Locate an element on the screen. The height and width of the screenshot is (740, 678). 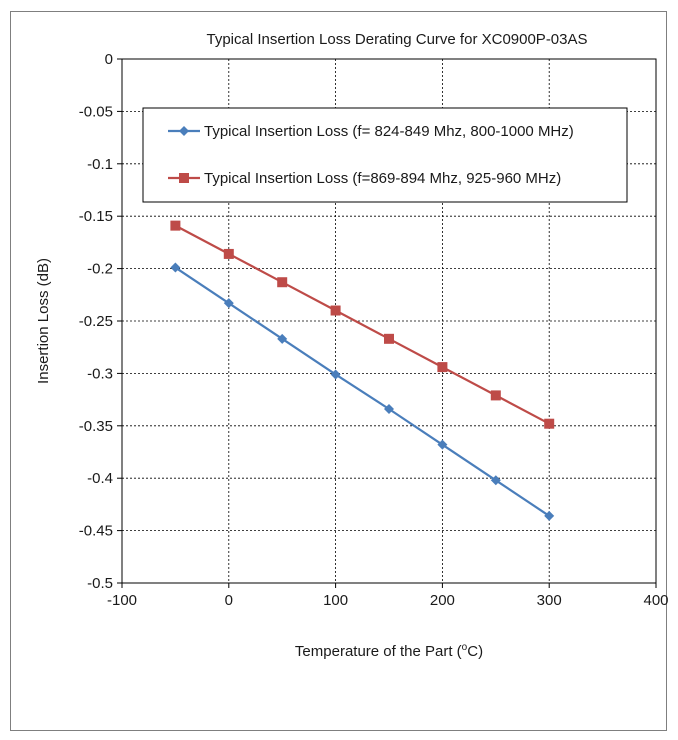
y-tick-label: -0.3 is located at coordinates (100, 373).